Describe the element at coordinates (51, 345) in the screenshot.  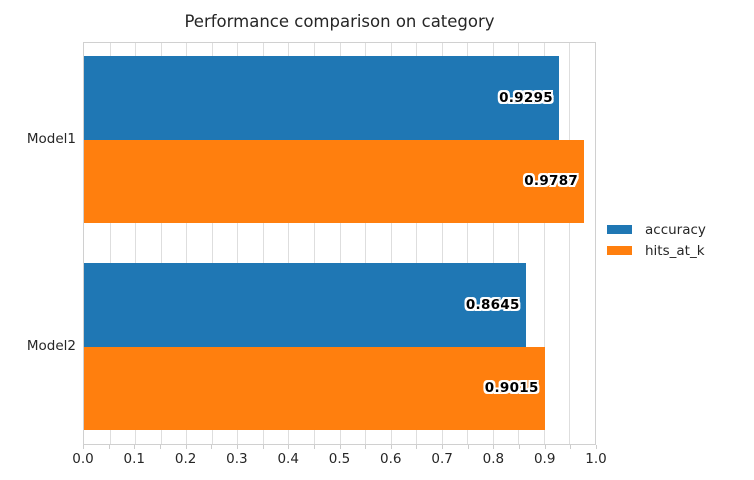
I see `y-tick-label-Model2: Model2` at that location.